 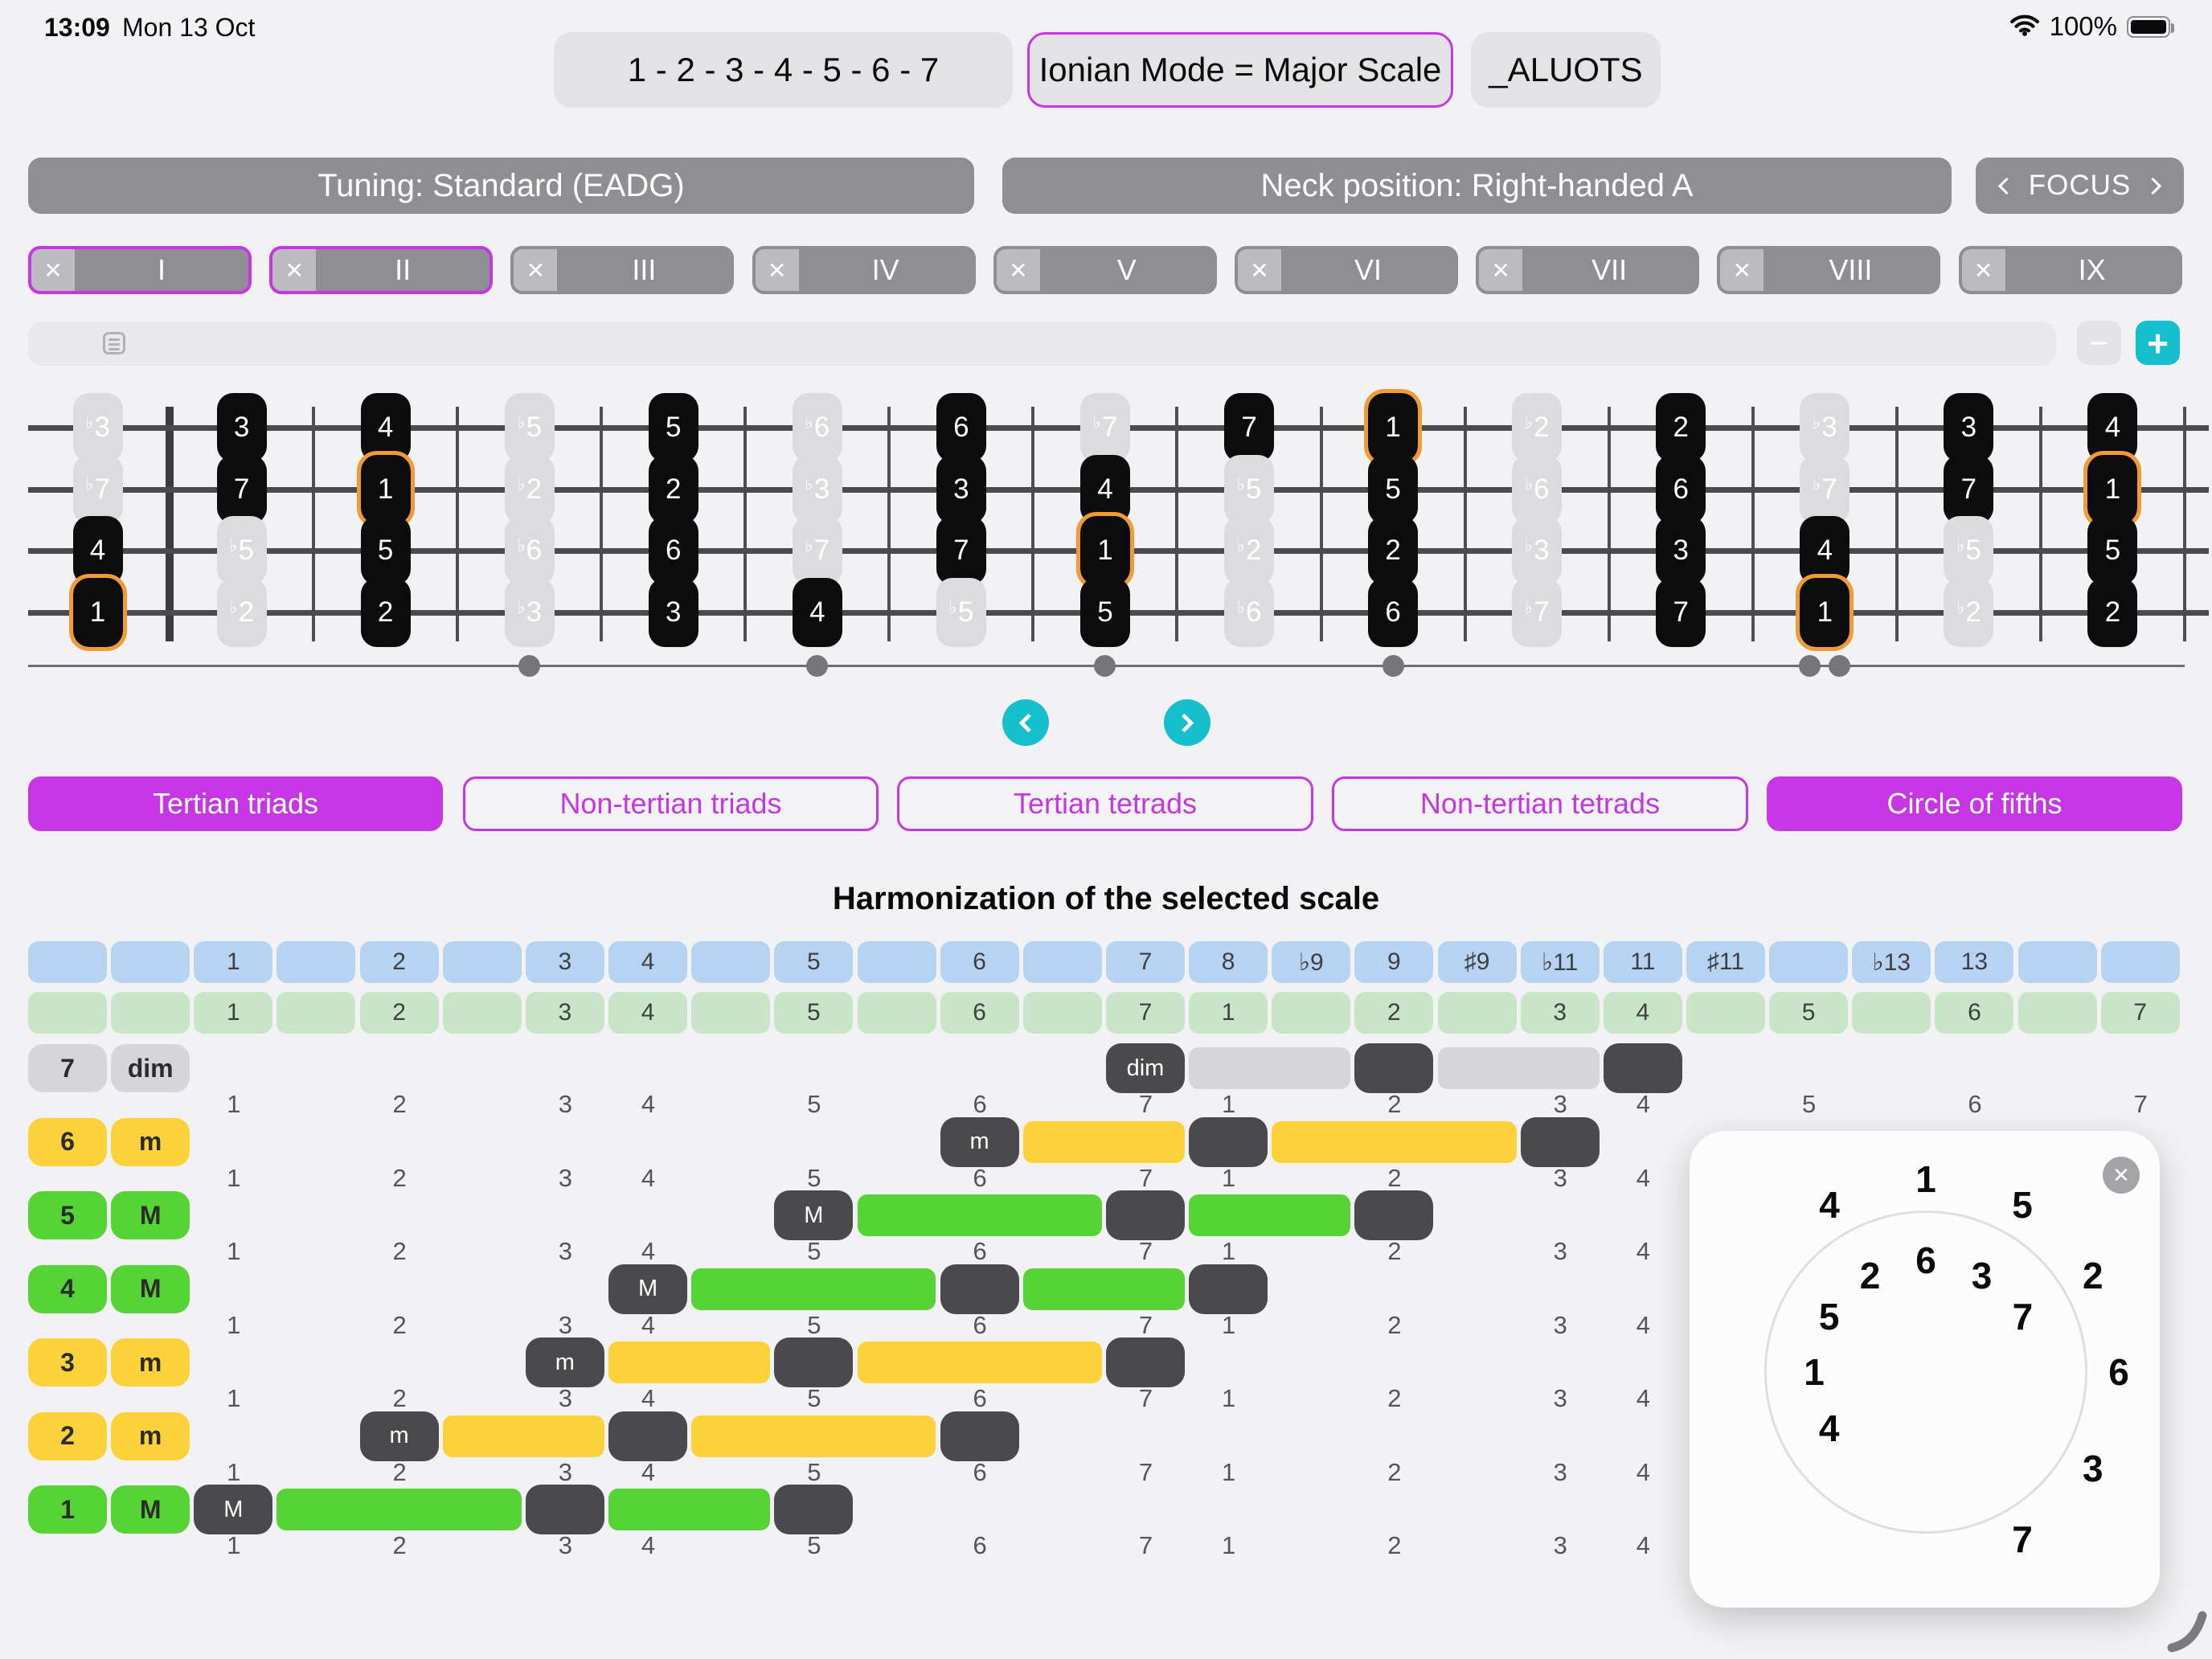 What do you see at coordinates (140, 270) in the screenshot?
I see `position-tab-i: ✕ I` at bounding box center [140, 270].